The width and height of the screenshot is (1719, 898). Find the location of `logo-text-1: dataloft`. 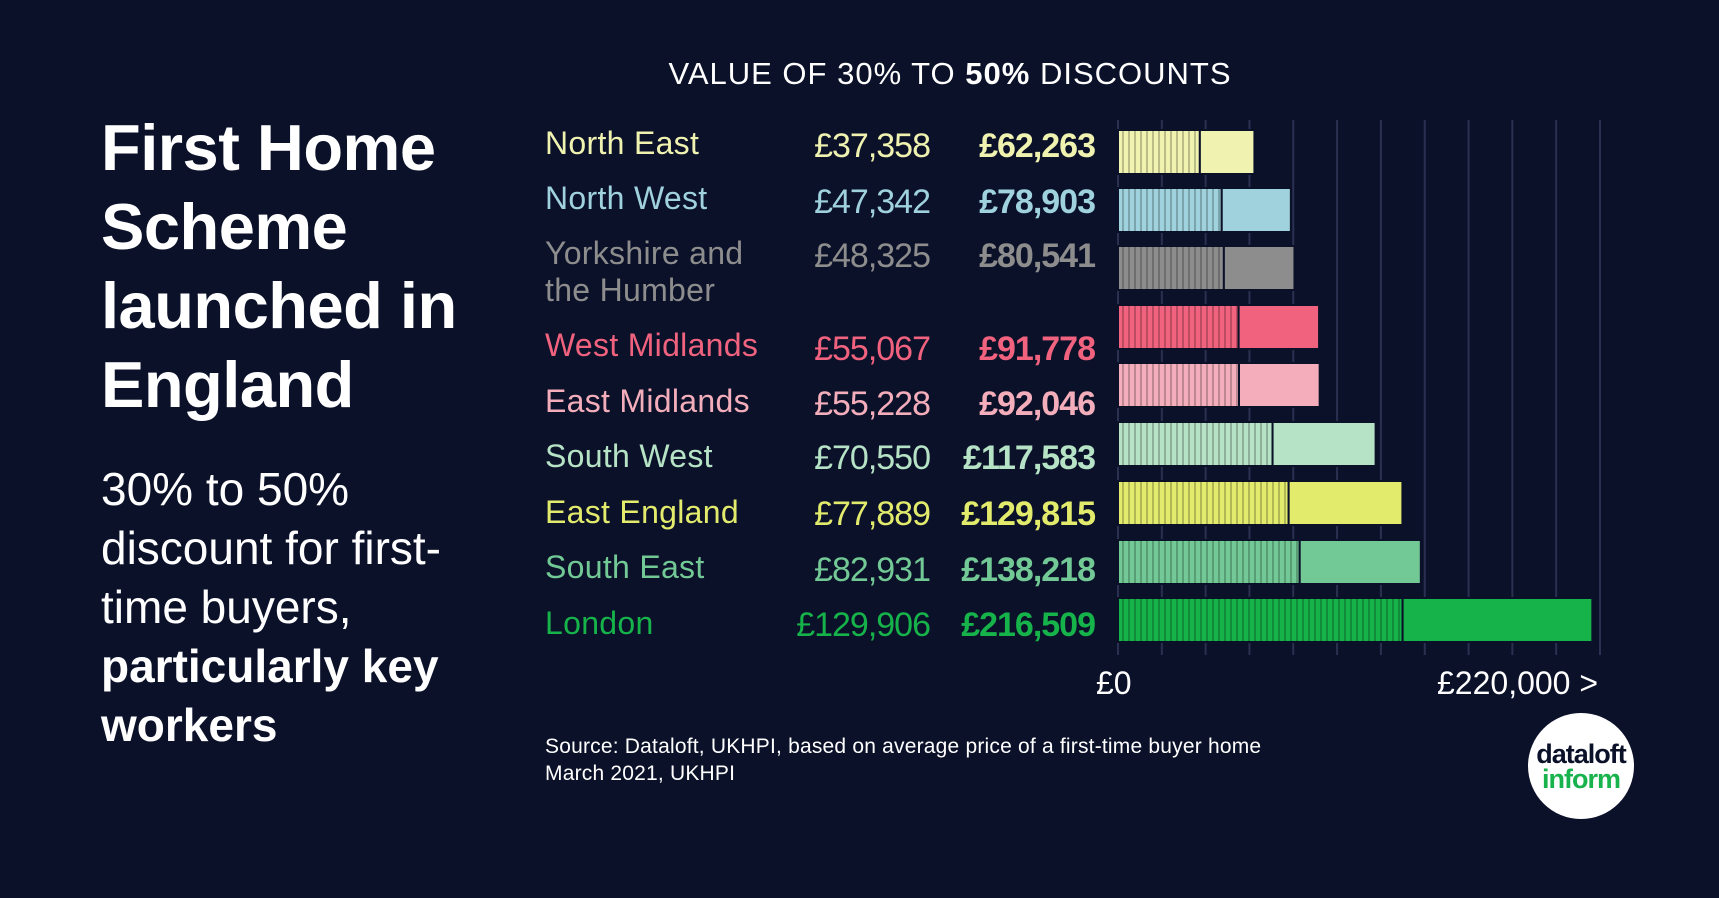

logo-text-1: dataloft is located at coordinates (1581, 754).